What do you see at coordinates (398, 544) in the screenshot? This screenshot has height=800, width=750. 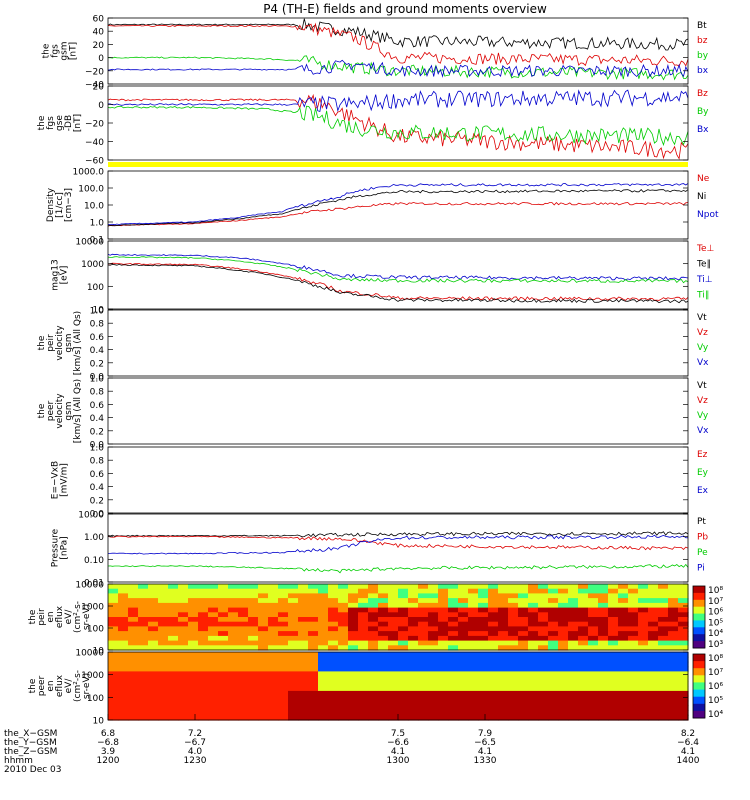 I see `pressure-series-pi` at bounding box center [398, 544].